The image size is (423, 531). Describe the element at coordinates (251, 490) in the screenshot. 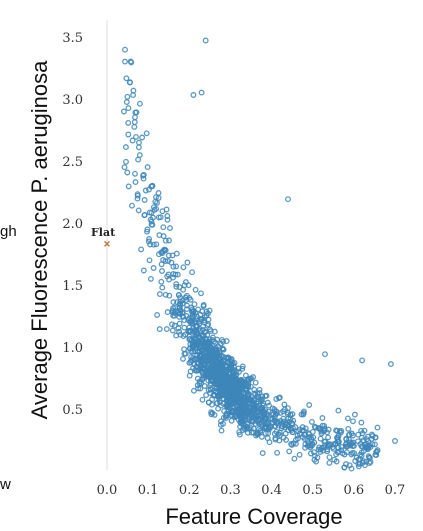

I see `x-ticks: 0.0 0.1 0.2 0.3 0.4 0.5 0.6 0.7` at that location.